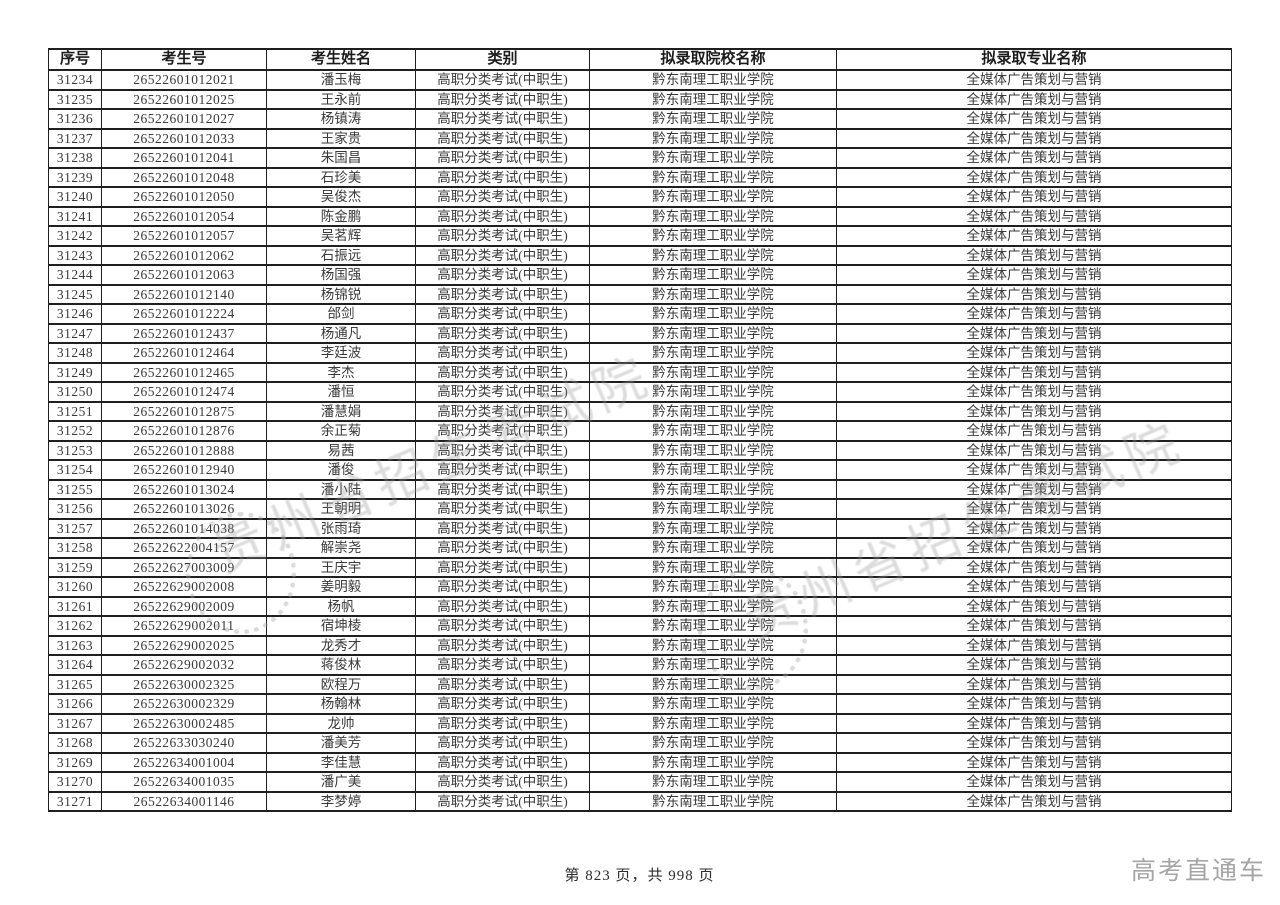 The image size is (1280, 905). I want to click on candidate-name-cell: 朱国昌, so click(341, 158).